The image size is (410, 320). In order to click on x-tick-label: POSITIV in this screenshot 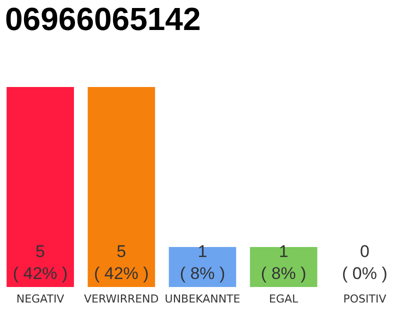, I will do `click(365, 299)`.